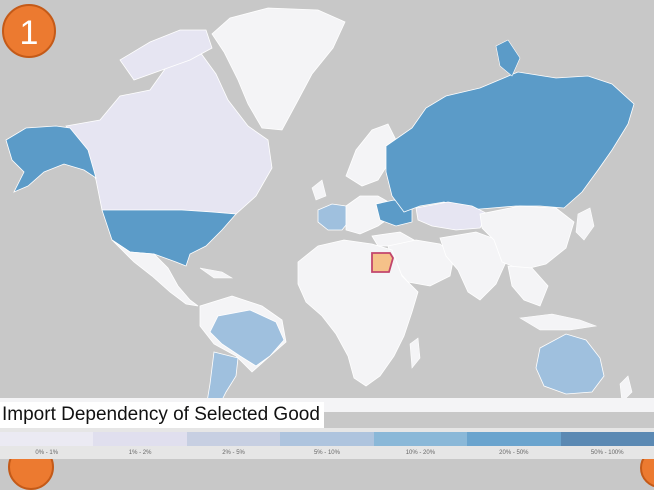 This screenshot has height=490, width=654. Describe the element at coordinates (528, 286) in the screenshot. I see `country-southeast-asia` at that location.